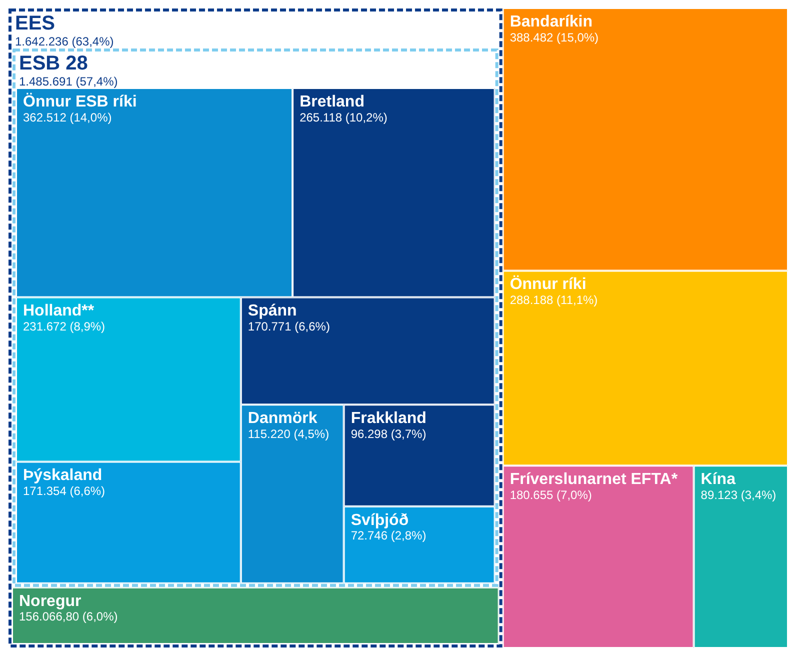 The image size is (796, 656). I want to click on data-label: 231.672 (8,9%), so click(64, 327).